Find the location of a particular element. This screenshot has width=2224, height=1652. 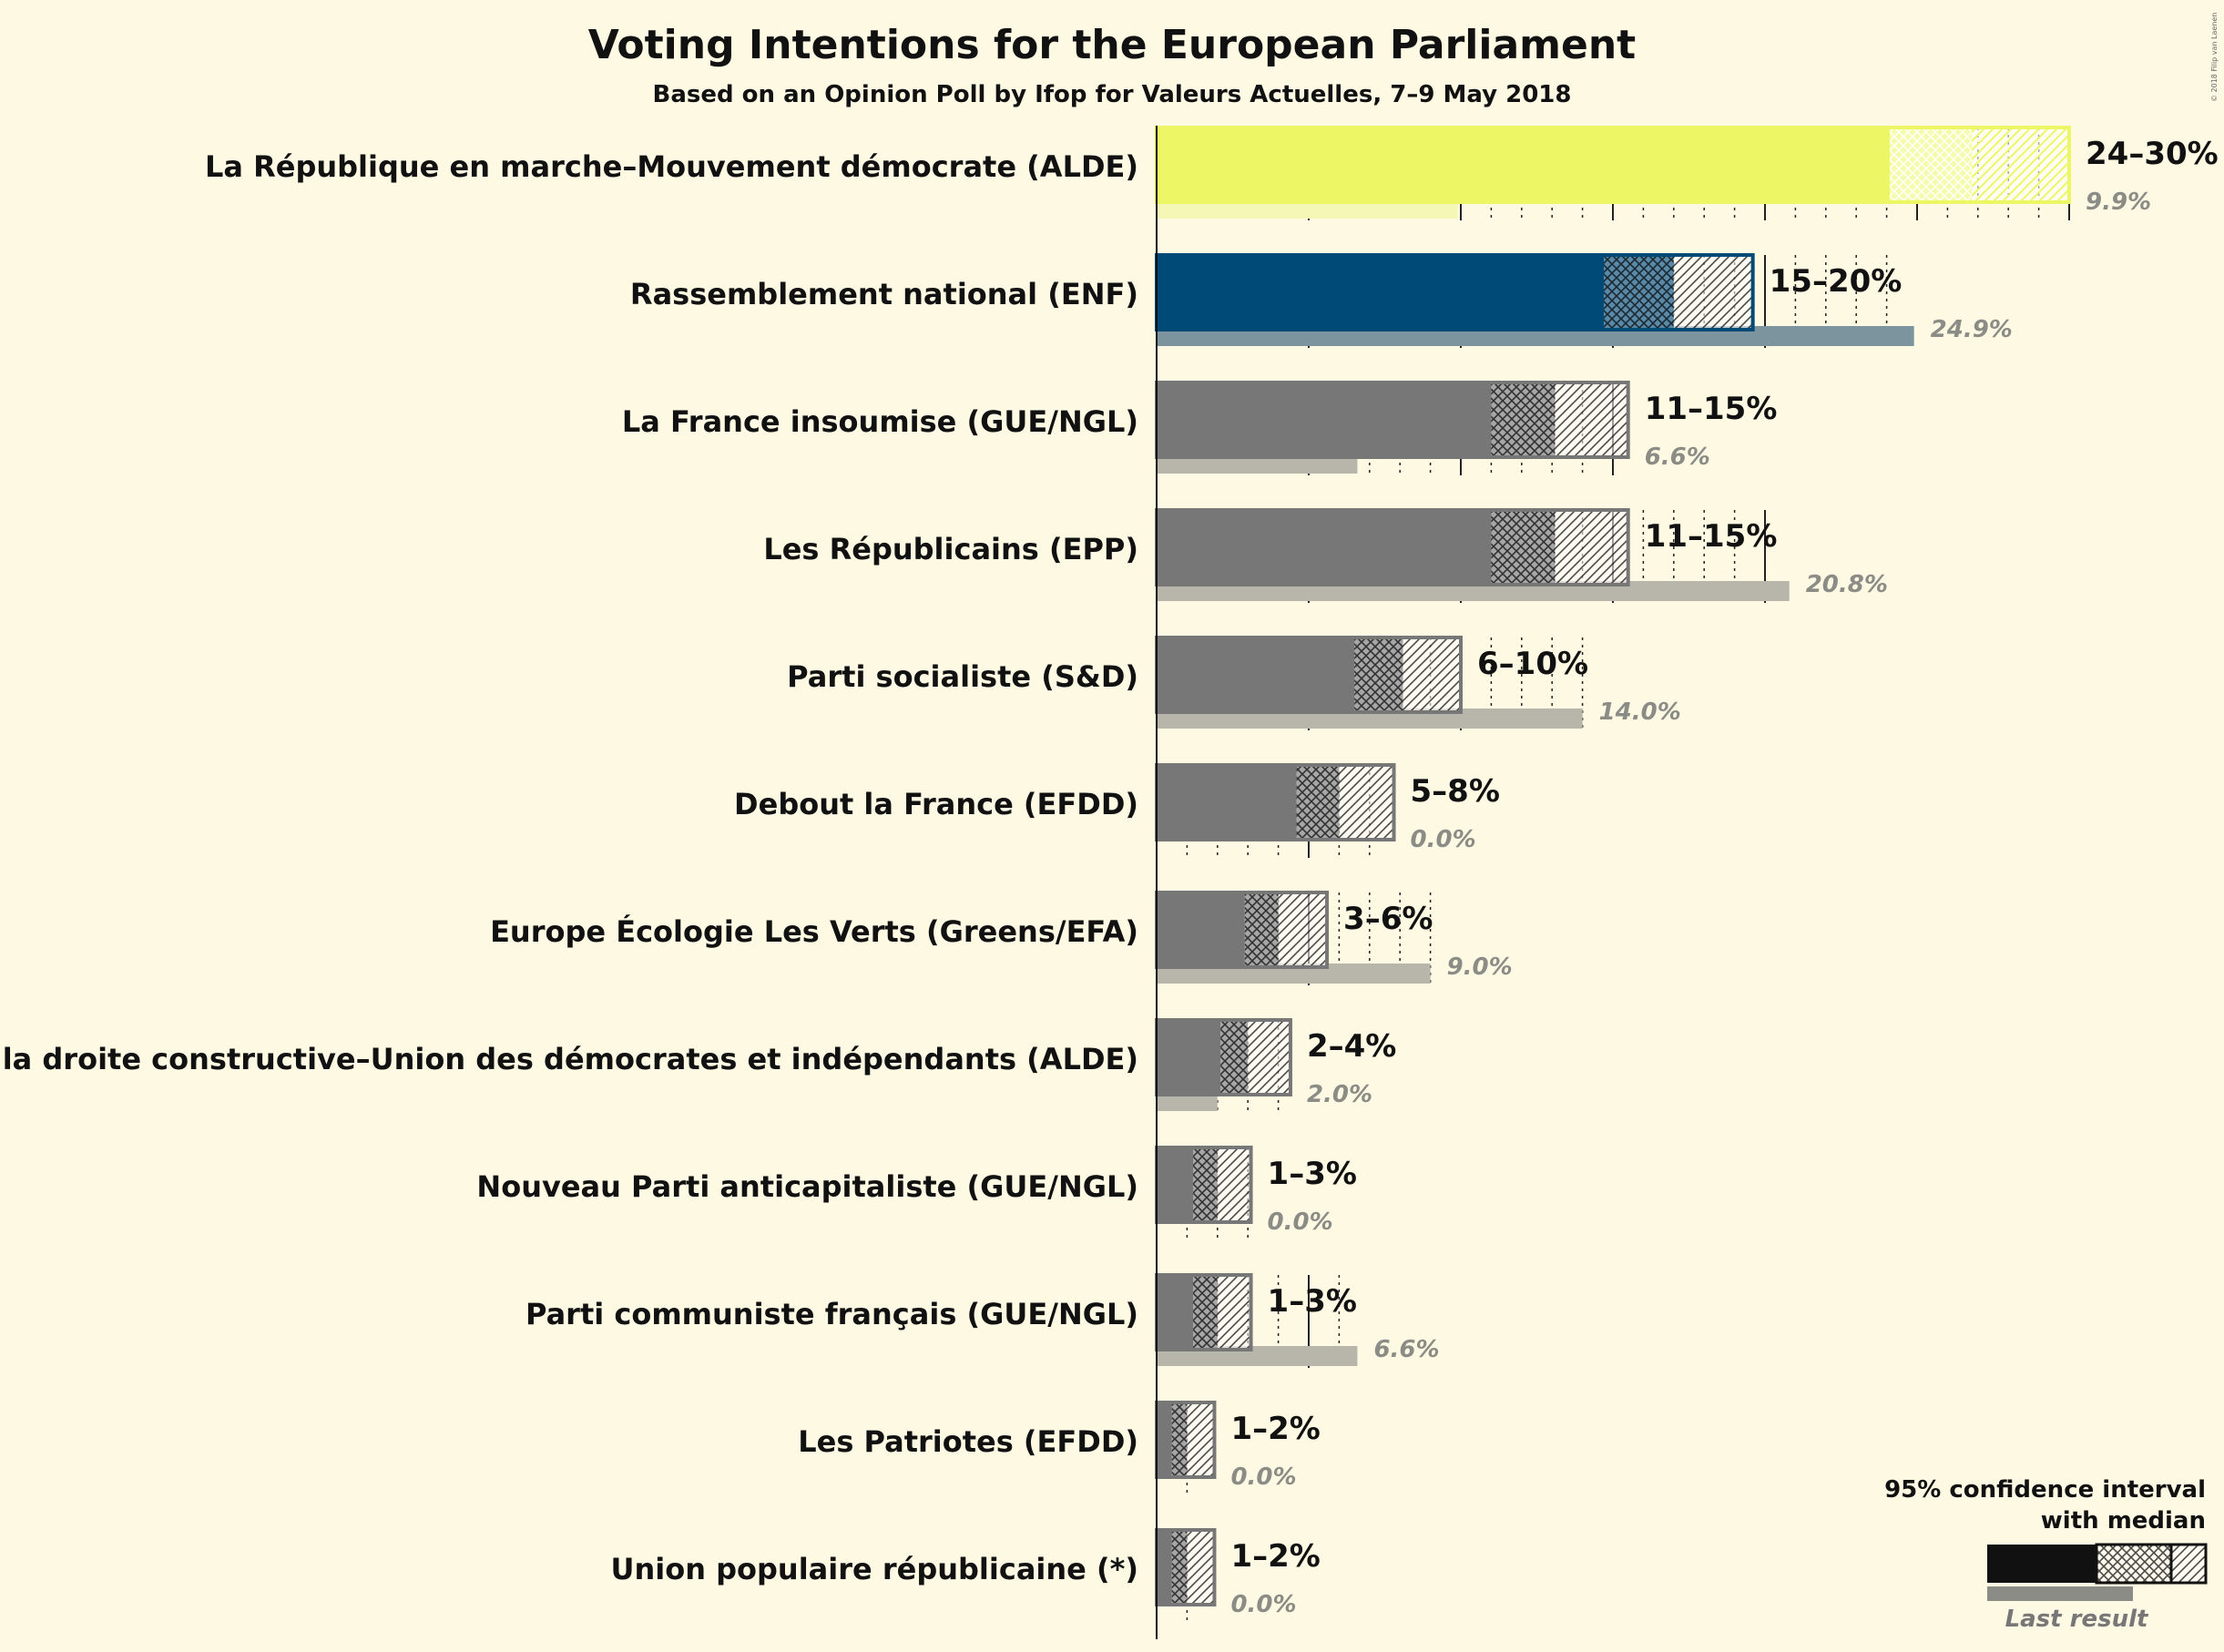

party-row: Parti socialiste (S&D) 6–10% 14.0% is located at coordinates (1234, 682).